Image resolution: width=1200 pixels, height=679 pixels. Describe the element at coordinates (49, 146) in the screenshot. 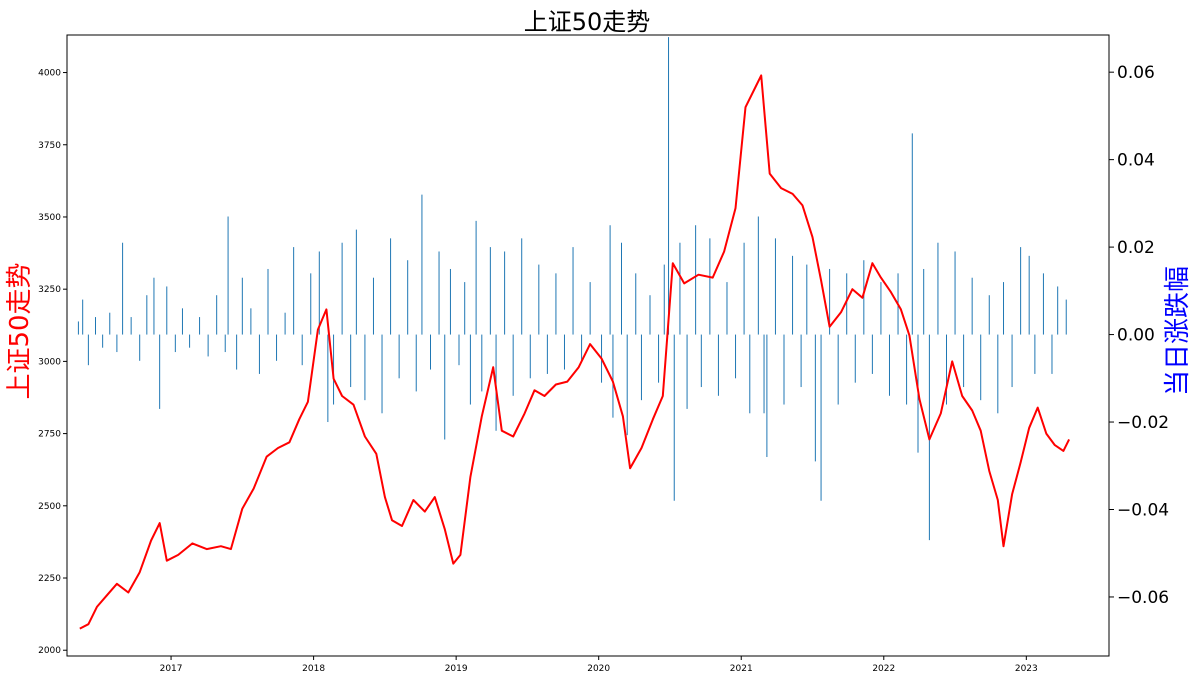

I see `y-tick-label: 3750` at that location.